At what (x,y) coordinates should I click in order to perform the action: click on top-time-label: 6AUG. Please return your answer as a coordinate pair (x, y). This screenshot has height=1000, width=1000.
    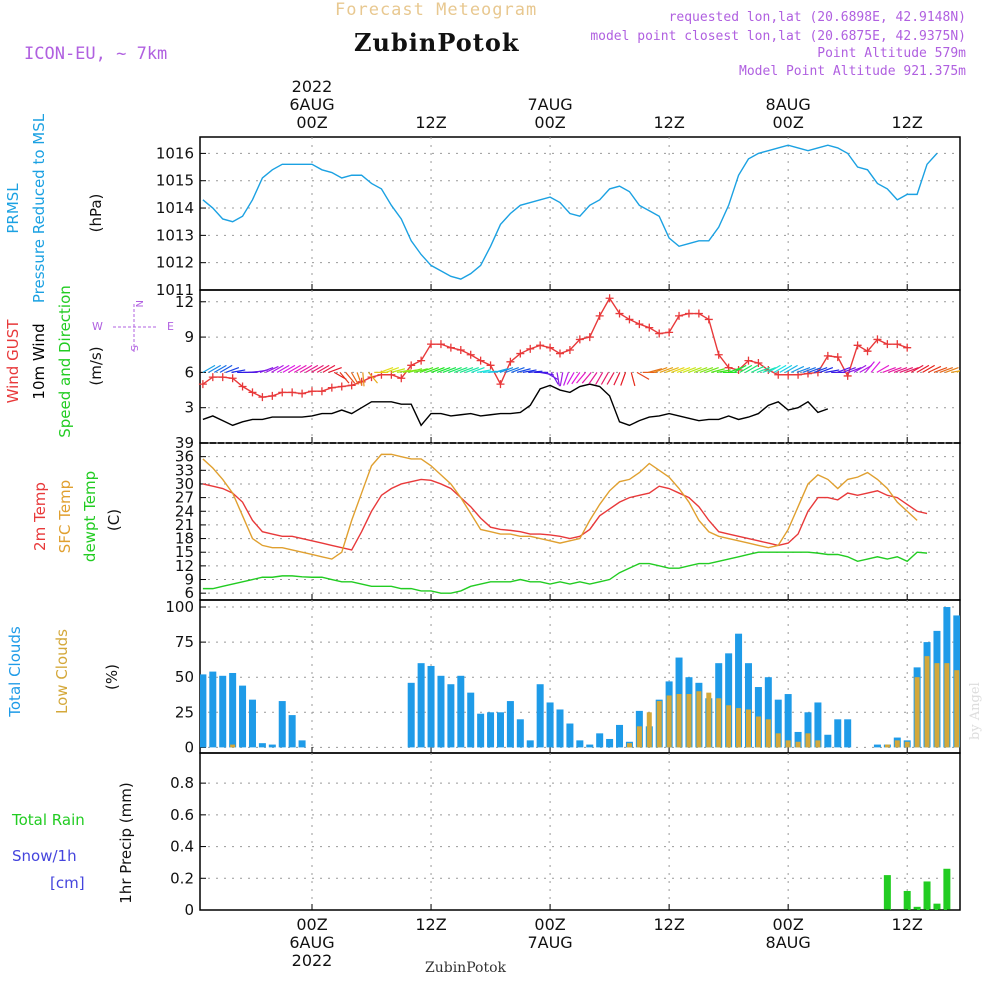
    Looking at the image, I should click on (311, 104).